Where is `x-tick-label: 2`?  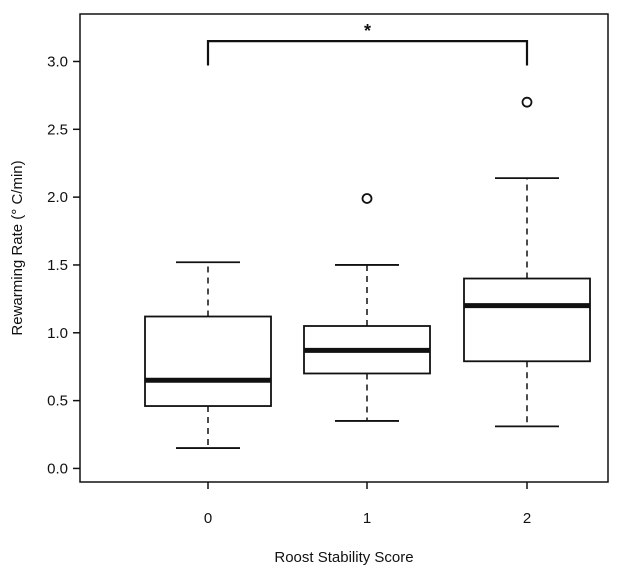 x-tick-label: 2 is located at coordinates (527, 518).